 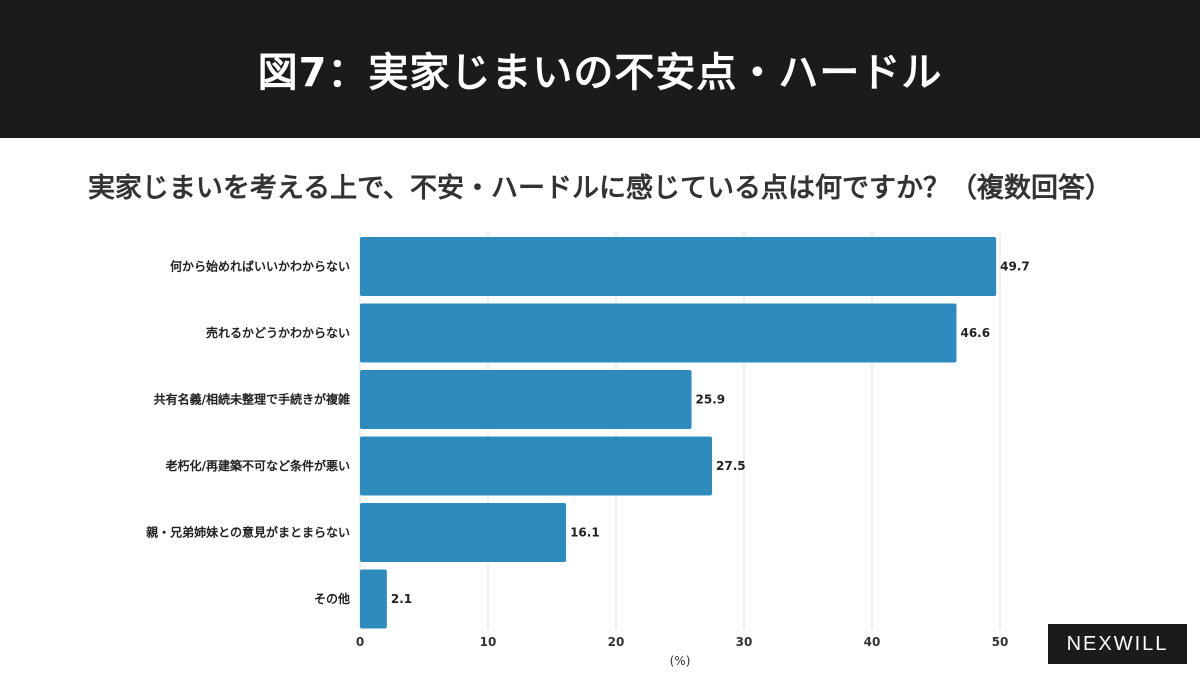 I want to click on value-label: 16.1, so click(x=585, y=533).